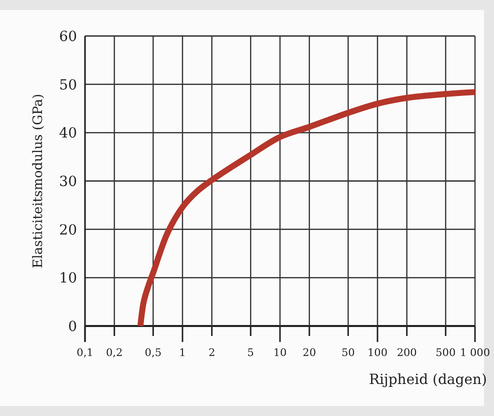 Image resolution: width=494 pixels, height=416 pixels. Describe the element at coordinates (72, 327) in the screenshot. I see `y-tick-label: 0` at that location.